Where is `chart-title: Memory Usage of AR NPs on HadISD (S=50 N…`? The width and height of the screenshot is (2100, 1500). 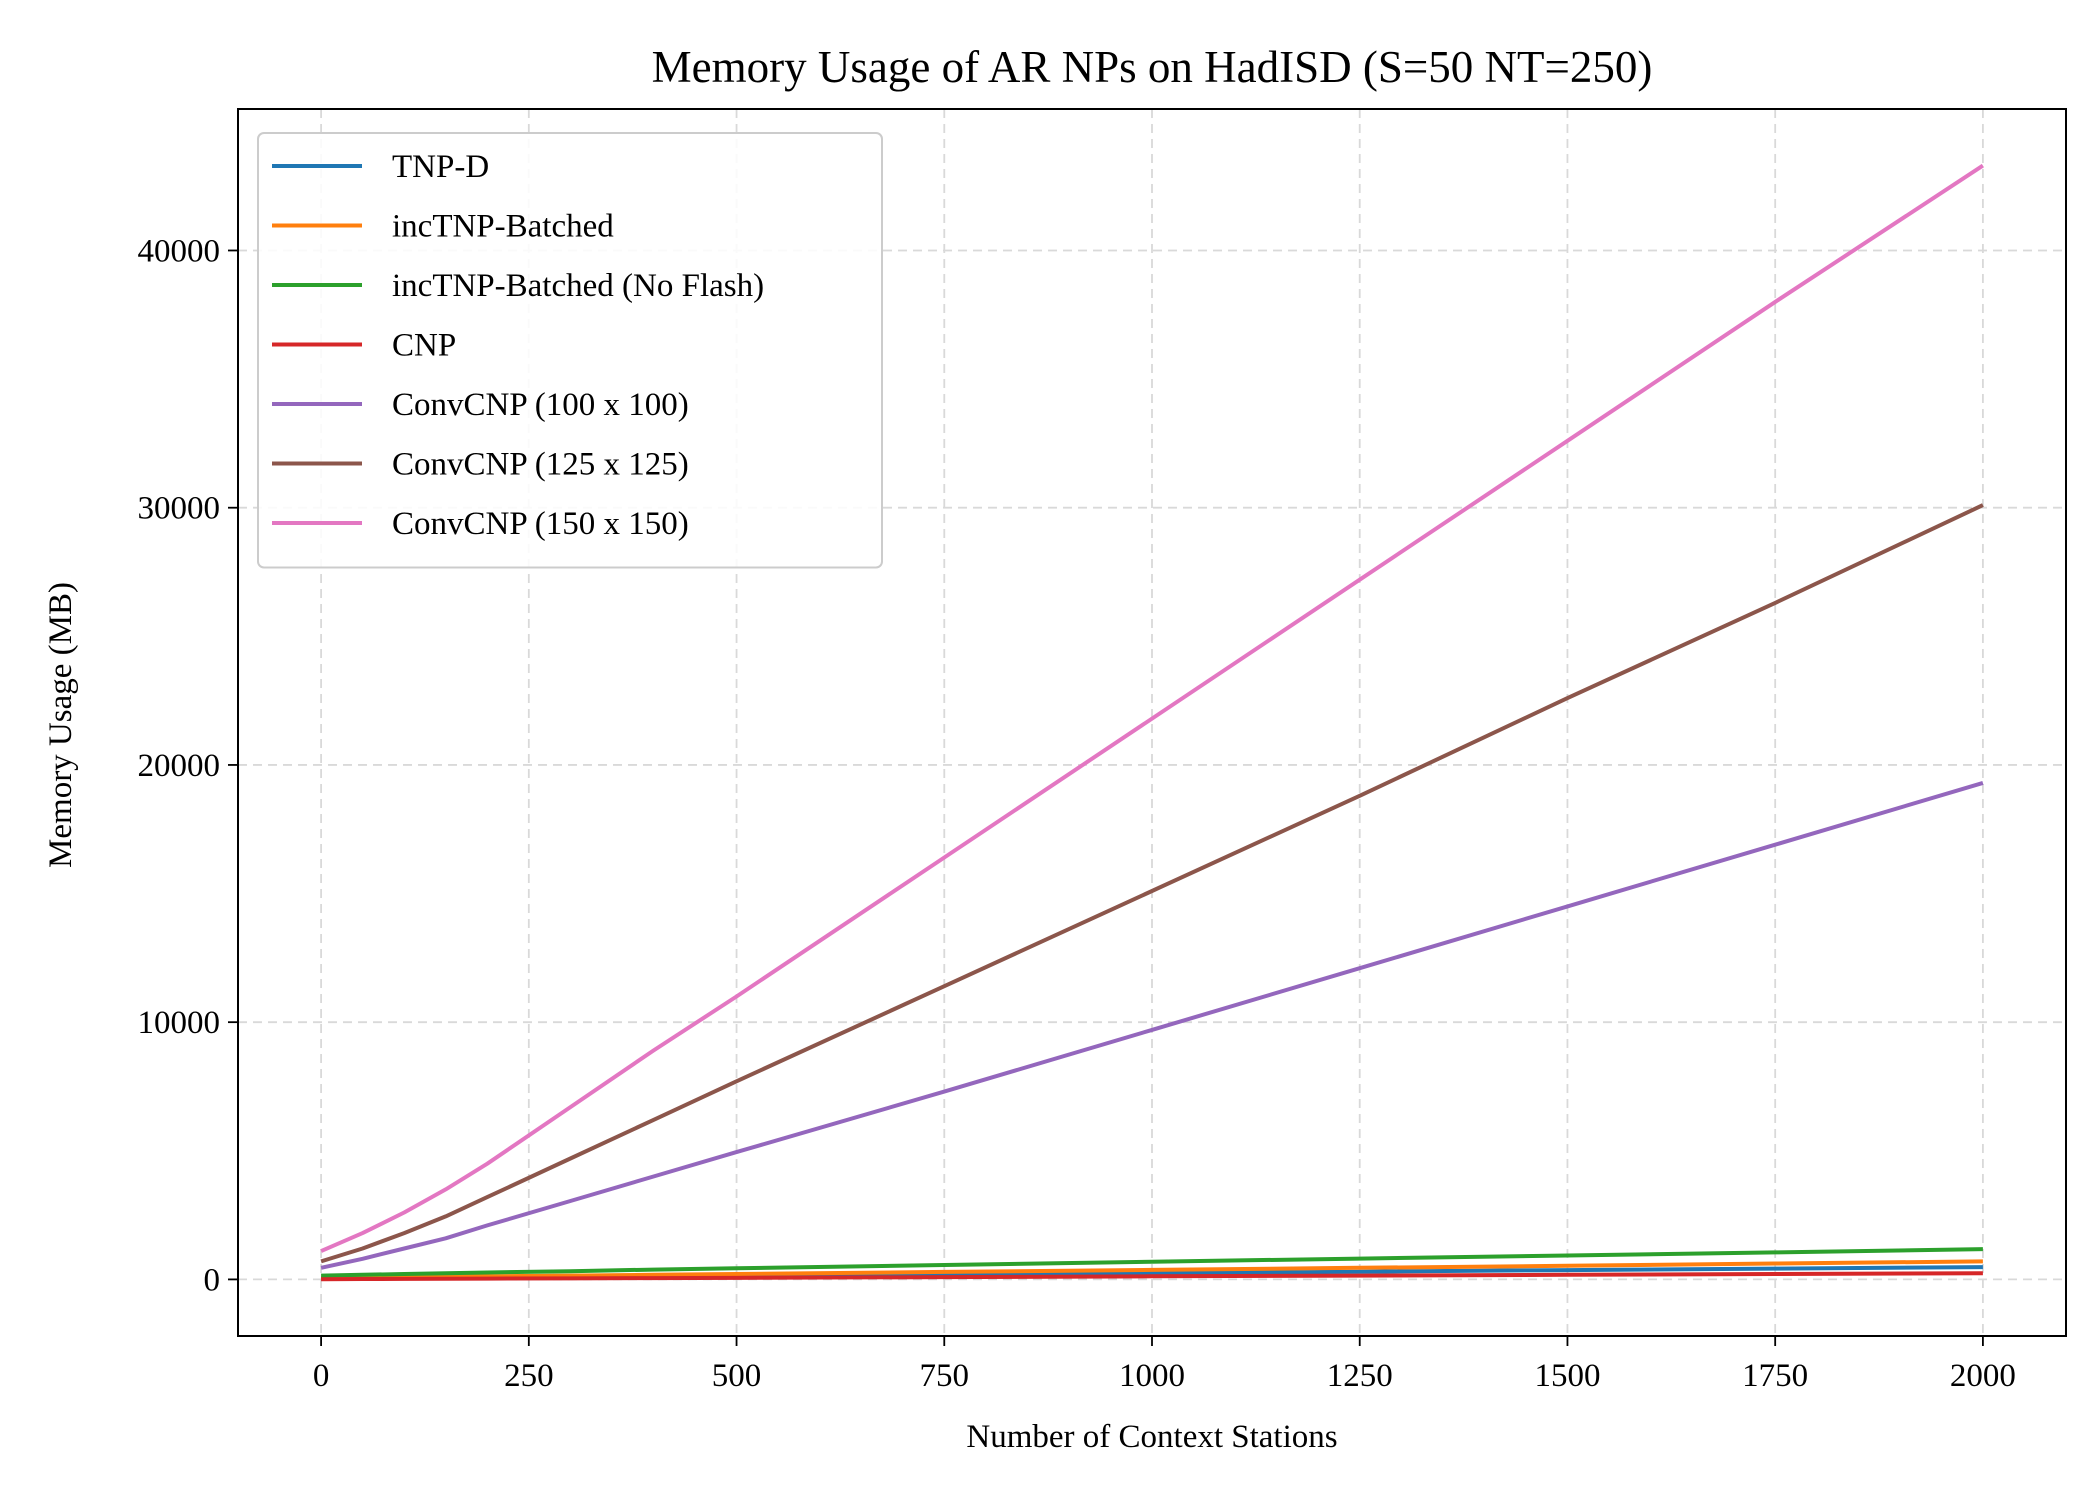
chart-title: Memory Usage of AR NPs on HadISD (S=50 N… is located at coordinates (1152, 67).